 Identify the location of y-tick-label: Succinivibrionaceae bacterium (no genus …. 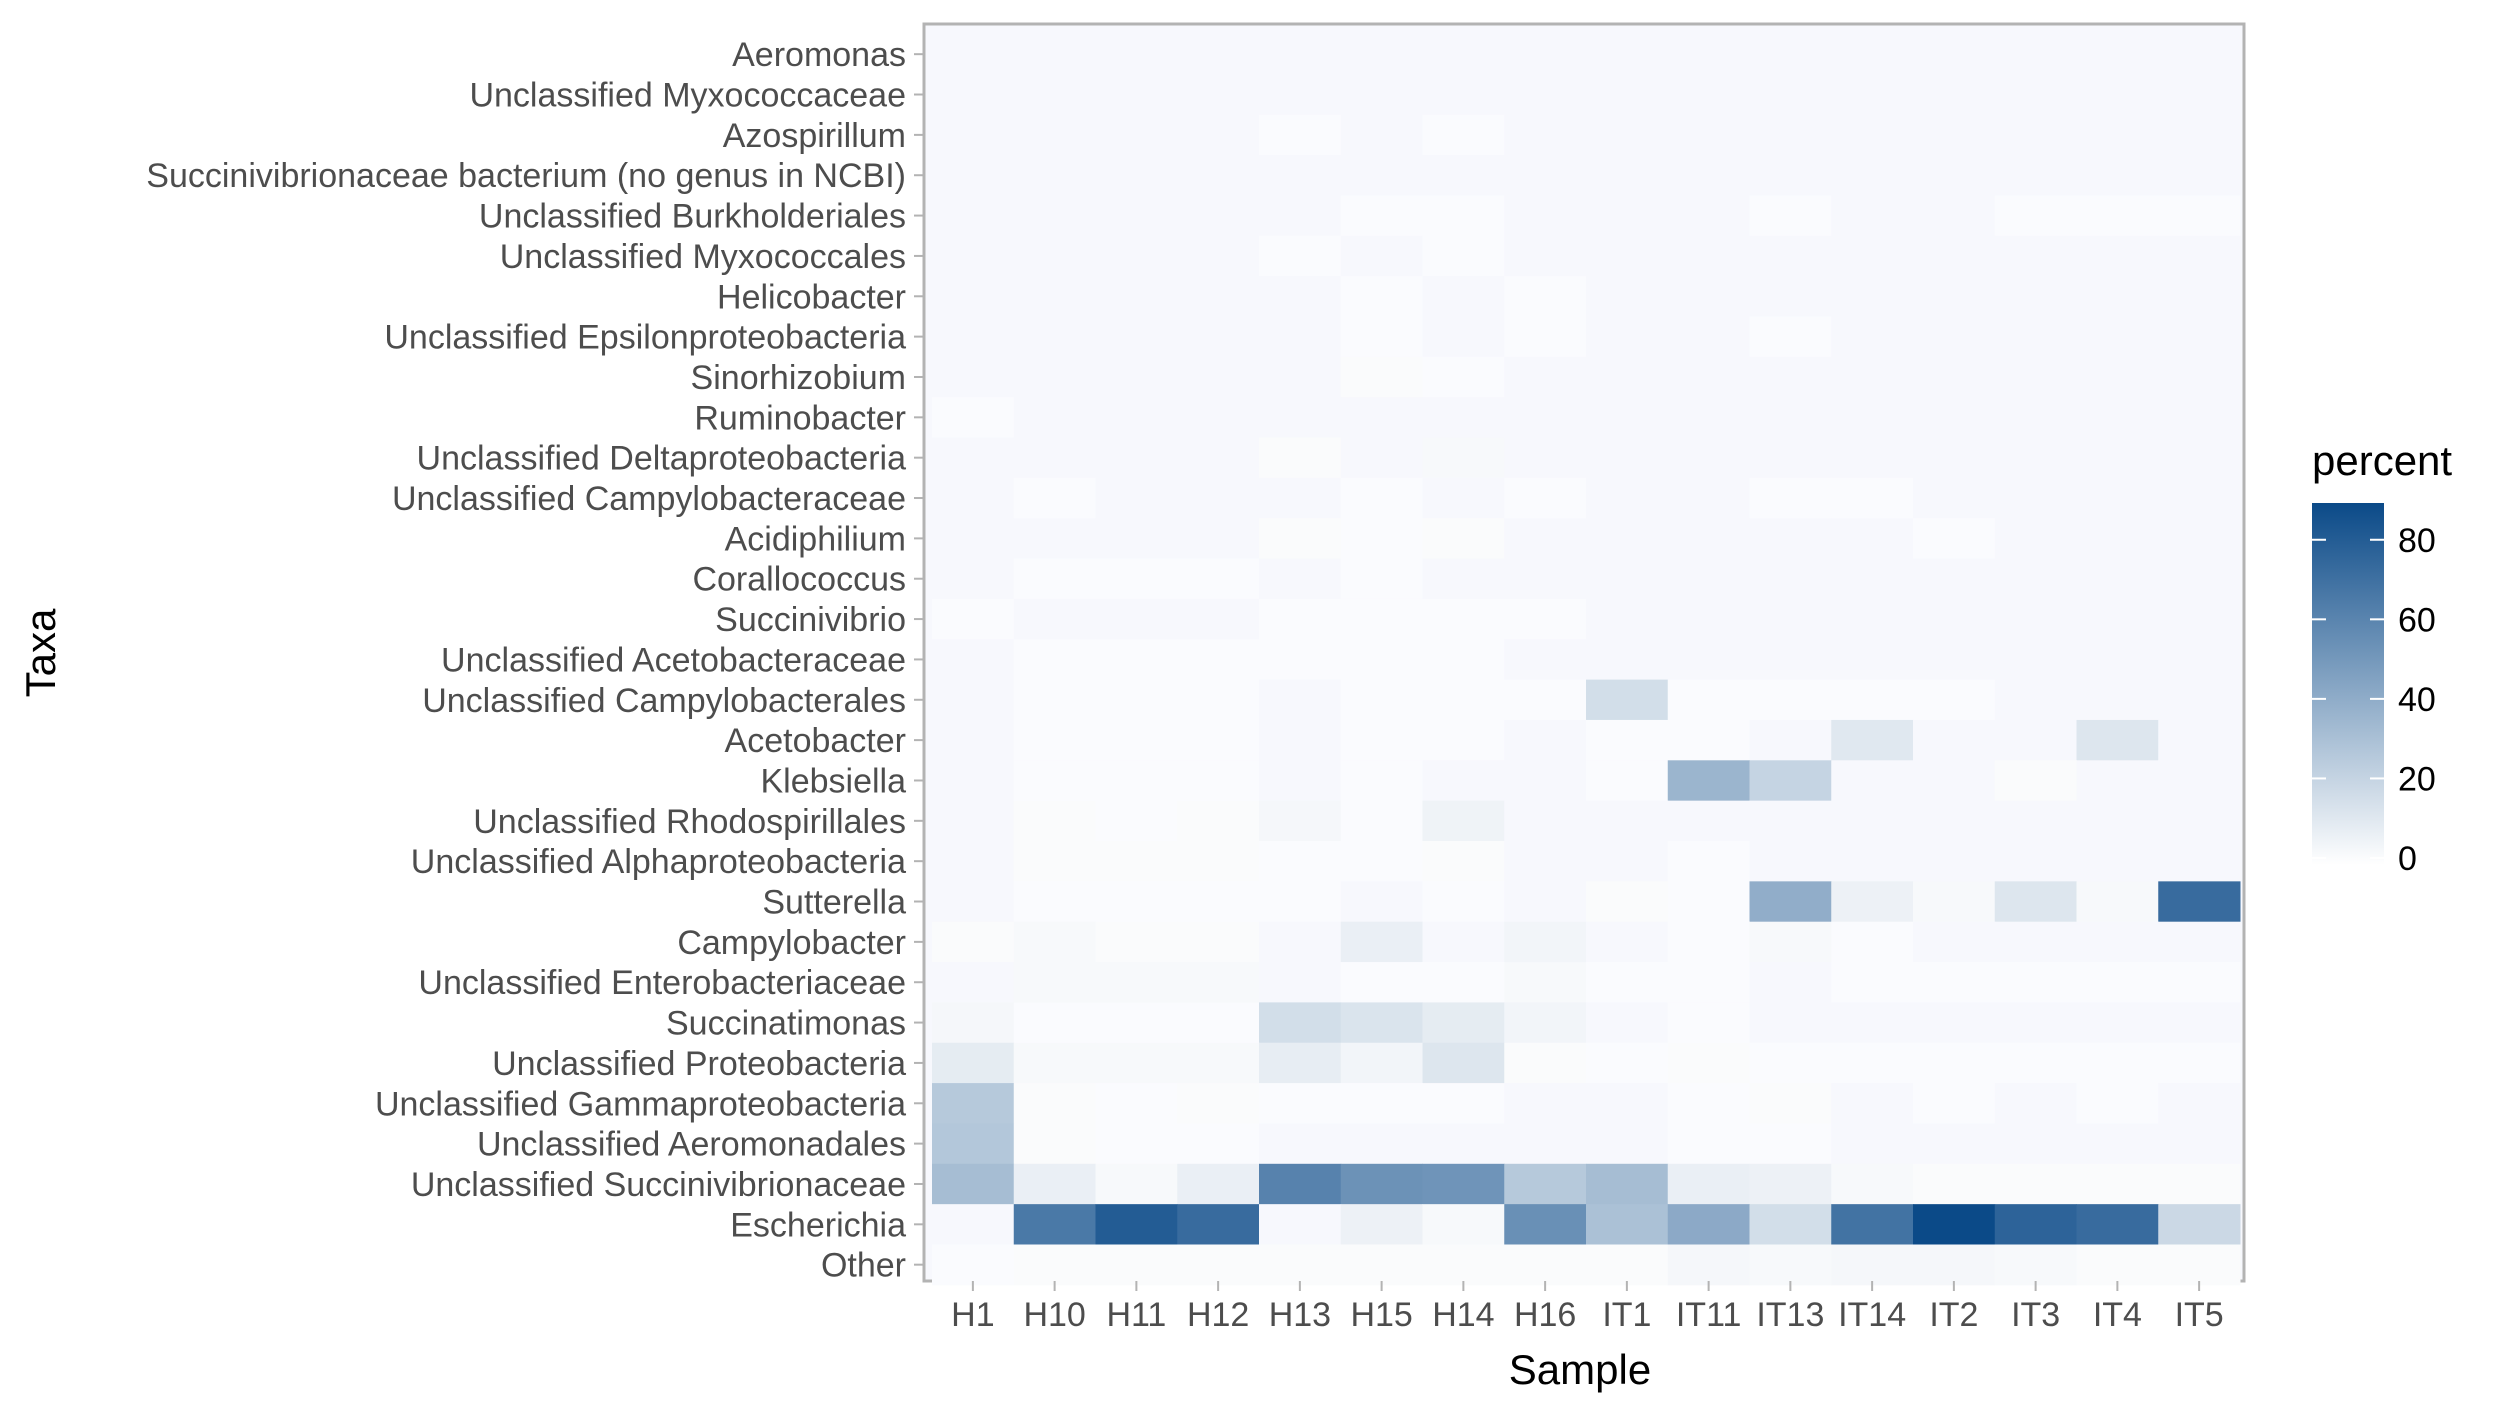
(526, 176).